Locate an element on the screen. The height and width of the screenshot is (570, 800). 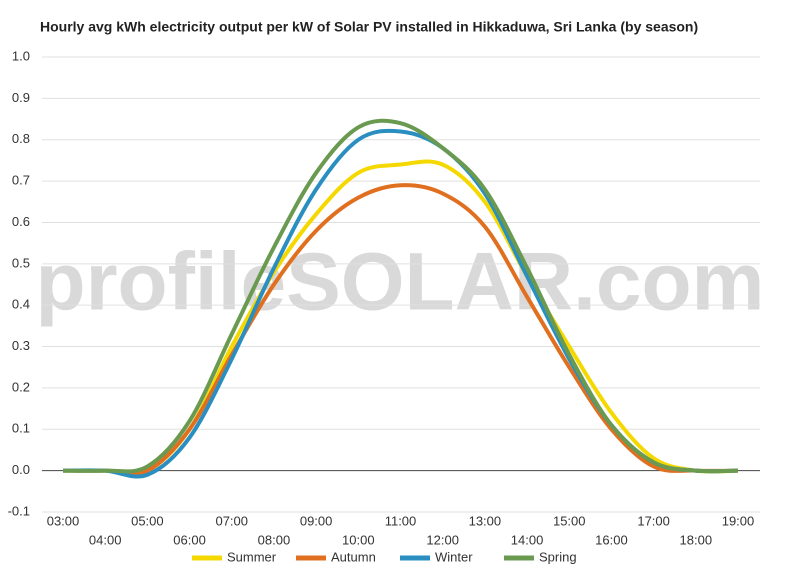
x-tick-label: 08:00 is located at coordinates (274, 539).